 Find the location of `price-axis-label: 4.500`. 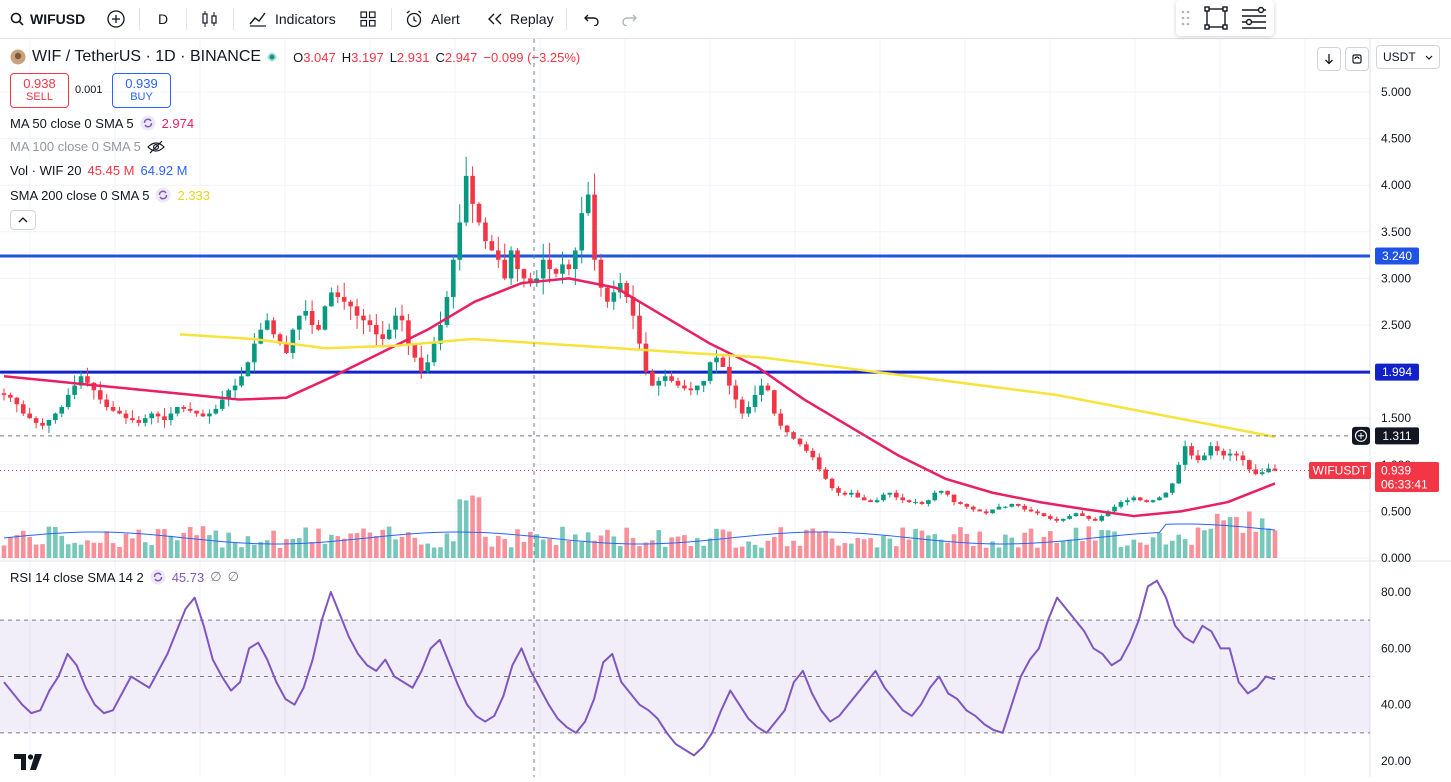

price-axis-label: 4.500 is located at coordinates (1396, 139).